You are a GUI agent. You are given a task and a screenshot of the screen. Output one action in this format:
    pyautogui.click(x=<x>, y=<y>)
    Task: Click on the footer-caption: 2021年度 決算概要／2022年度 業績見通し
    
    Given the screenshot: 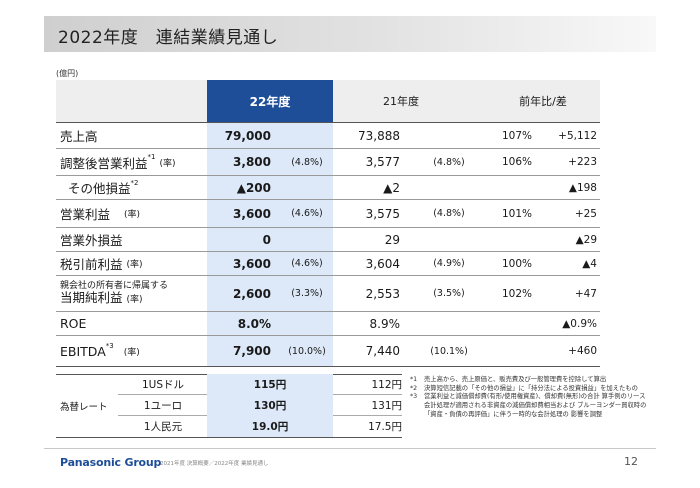 What is the action you would take?
    pyautogui.click(x=214, y=464)
    